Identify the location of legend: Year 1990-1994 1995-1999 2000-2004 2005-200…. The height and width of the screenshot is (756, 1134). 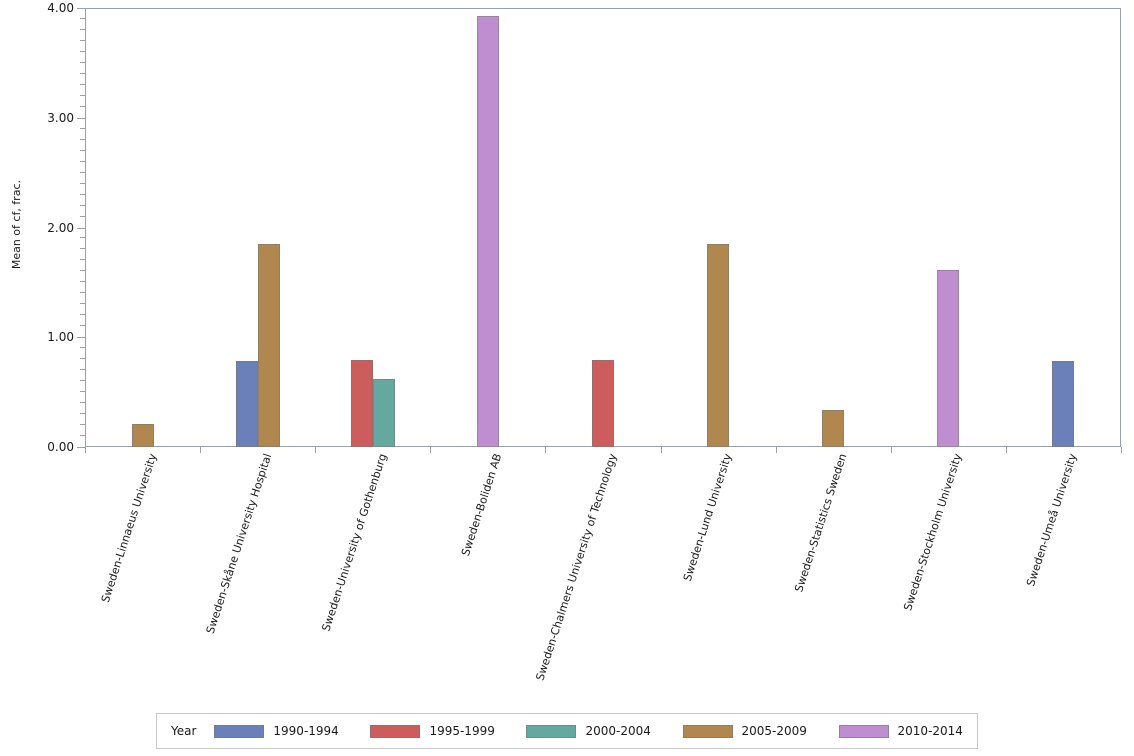
(567, 731).